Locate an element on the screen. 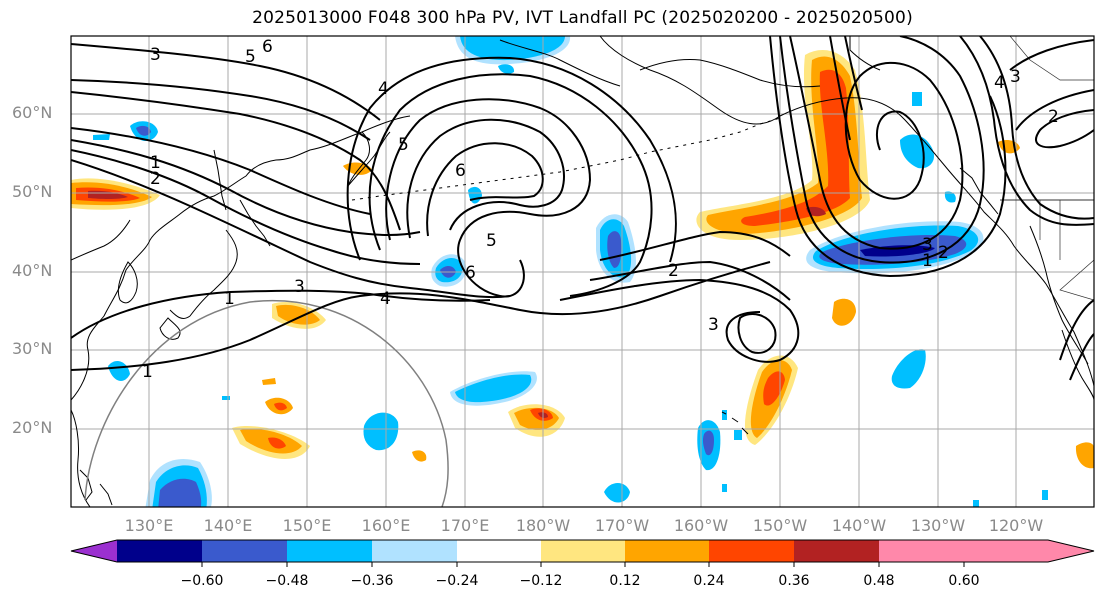  lat-label: 60°N is located at coordinates (32, 112).